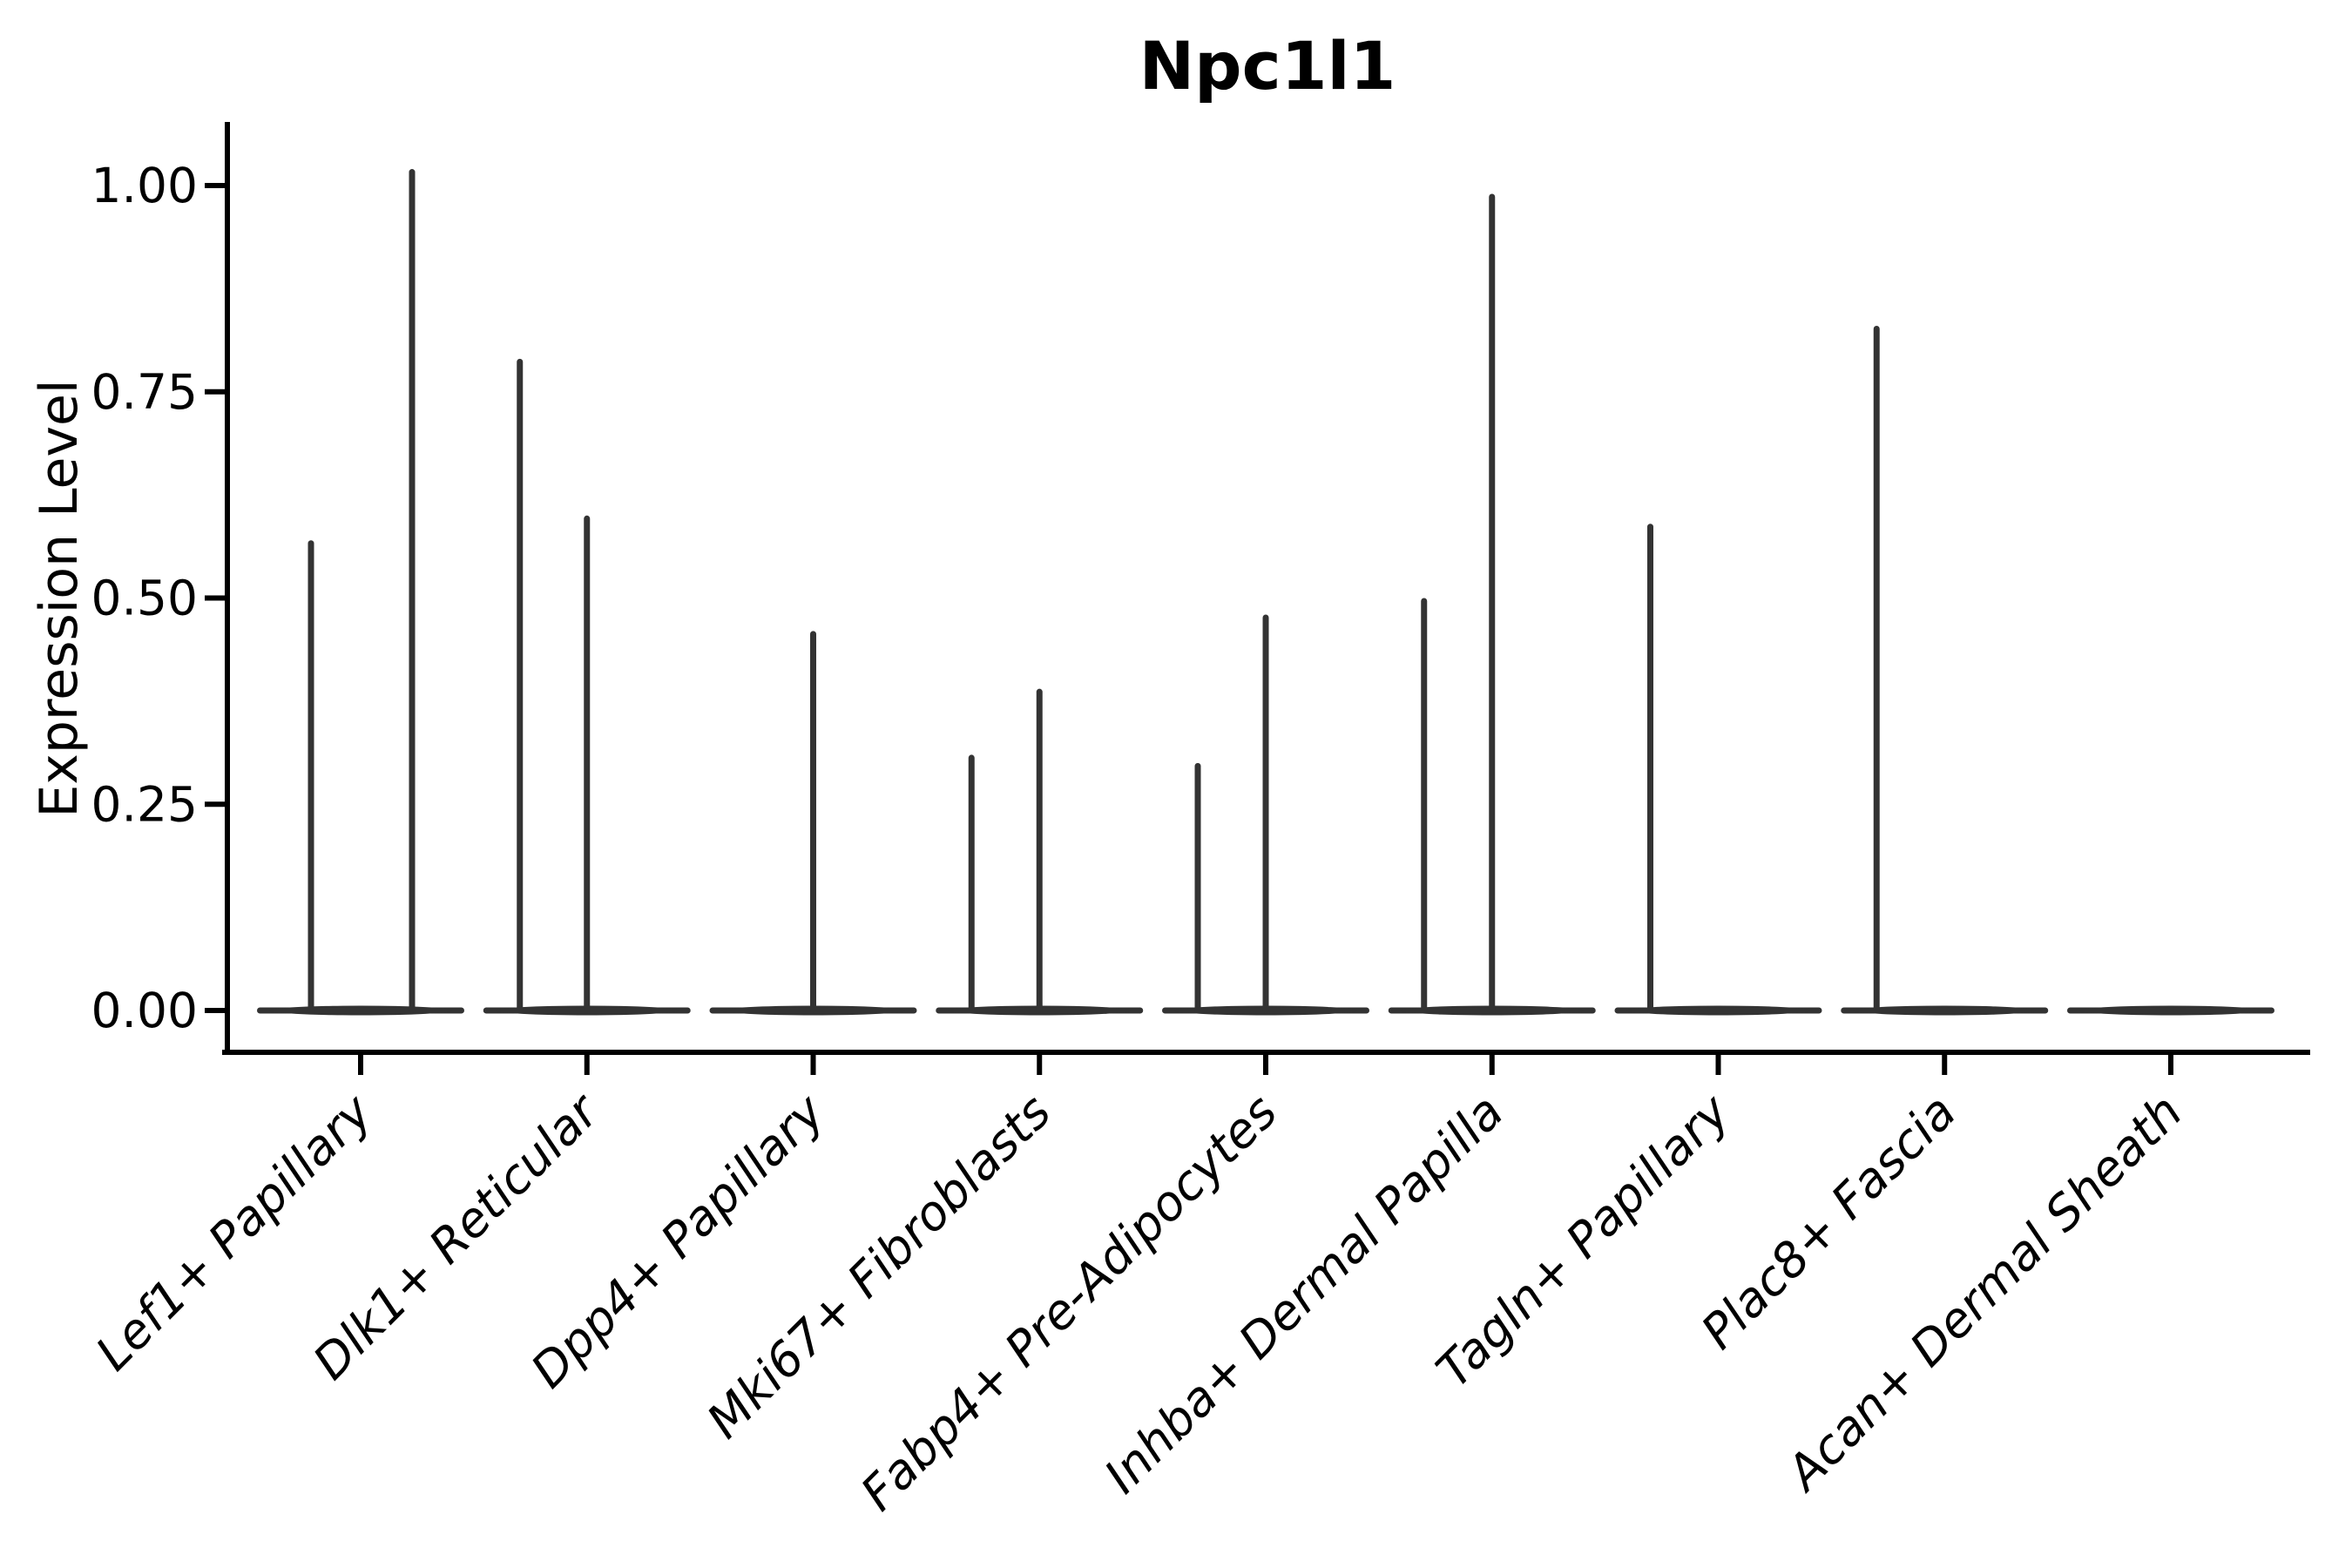  What do you see at coordinates (1069, 1302) in the screenshot?
I see `x-tick-label: Fabp4+ Pre-Adipocytes` at bounding box center [1069, 1302].